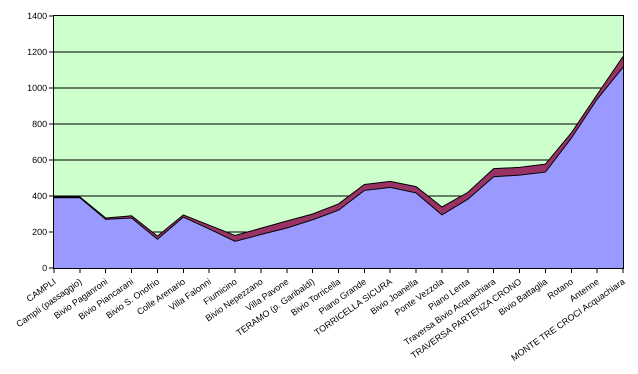 The width and height of the screenshot is (638, 374). Describe the element at coordinates (37, 16) in the screenshot. I see `y-tick-label: 1400` at that location.